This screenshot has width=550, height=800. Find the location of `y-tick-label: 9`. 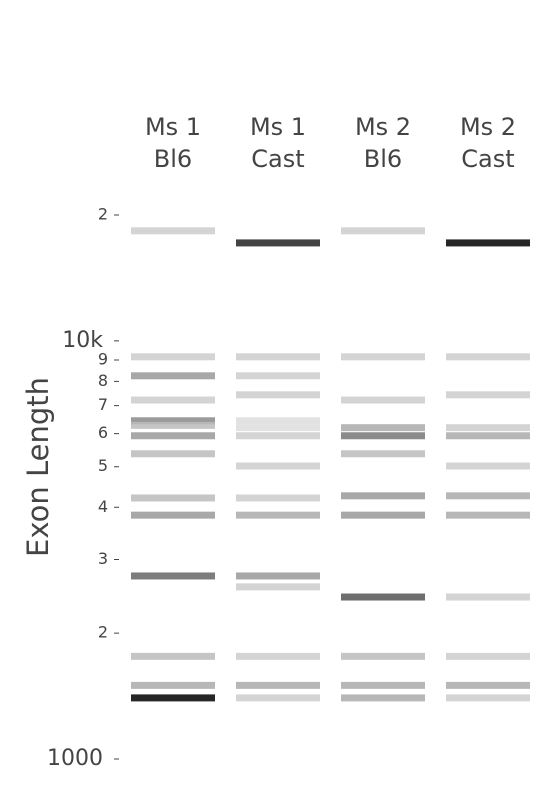

y-tick-label: 9 is located at coordinates (103, 359).